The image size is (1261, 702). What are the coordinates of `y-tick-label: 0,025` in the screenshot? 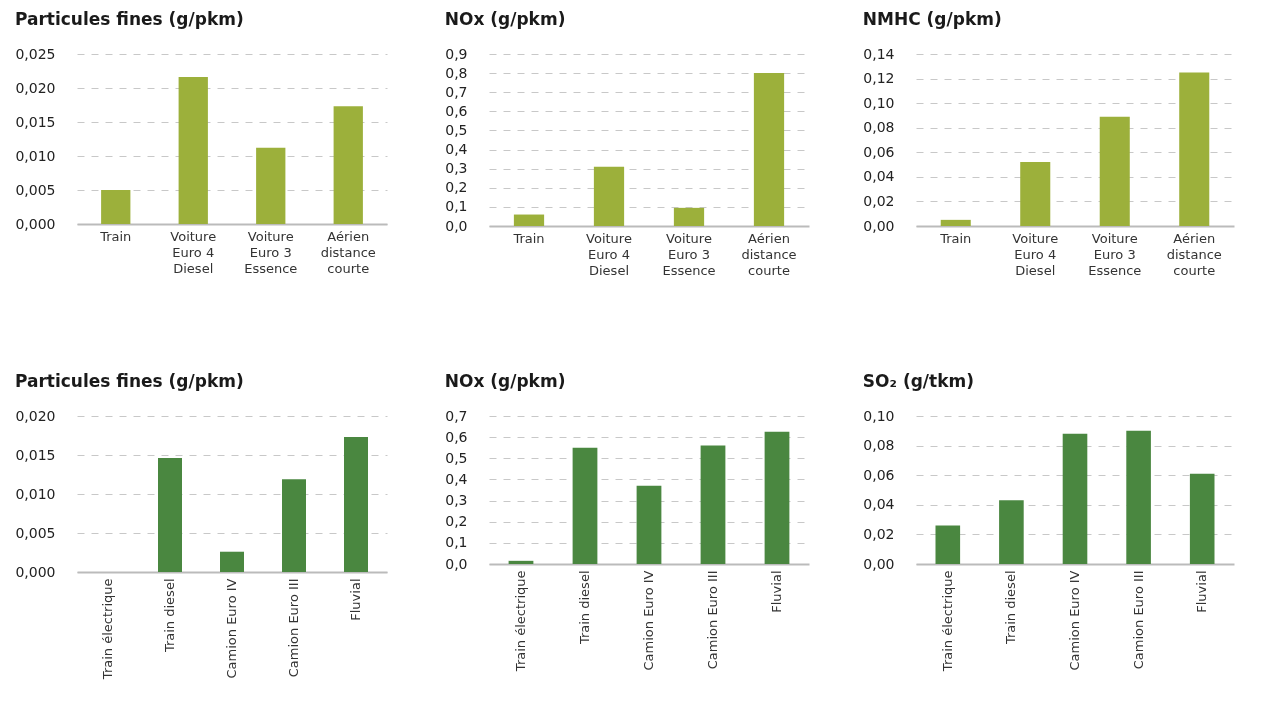 It's located at (35, 53).